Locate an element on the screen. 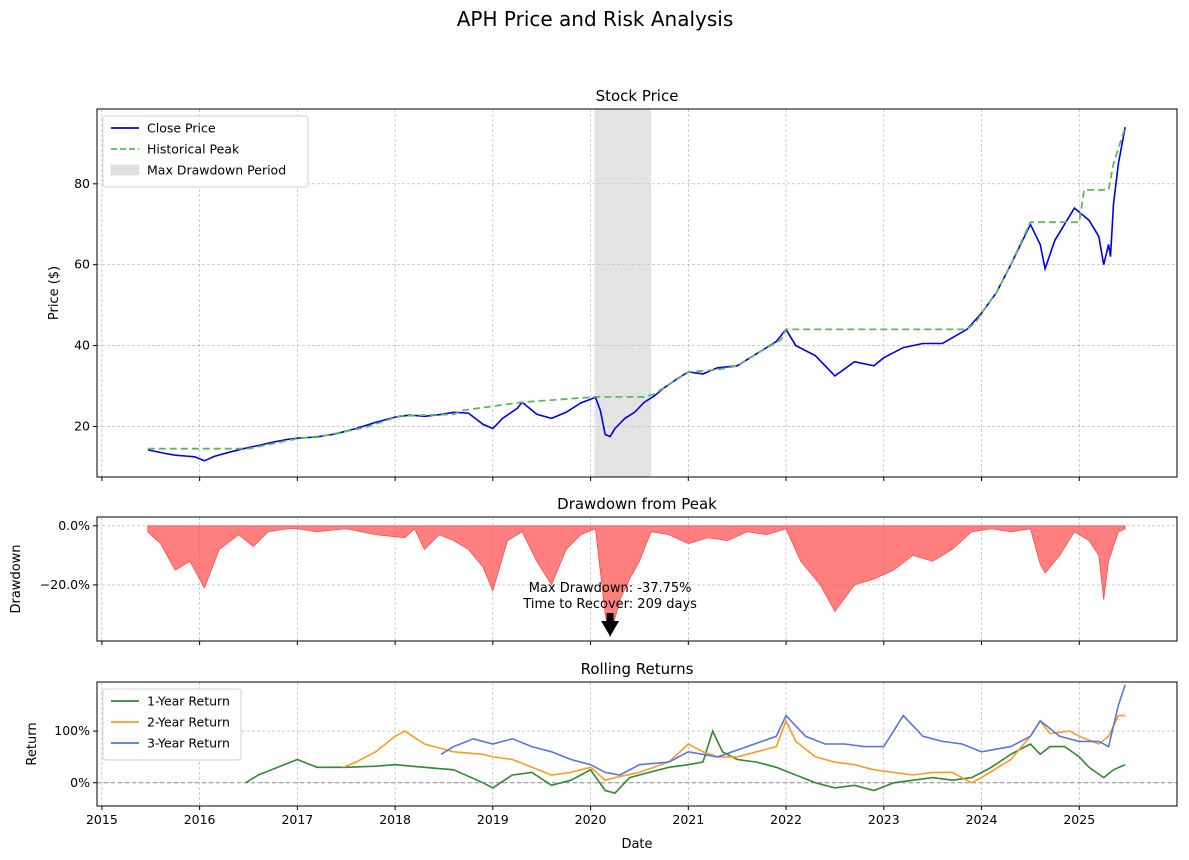 The width and height of the screenshot is (1189, 860). y-axis-label: Drawdown is located at coordinates (16, 578).